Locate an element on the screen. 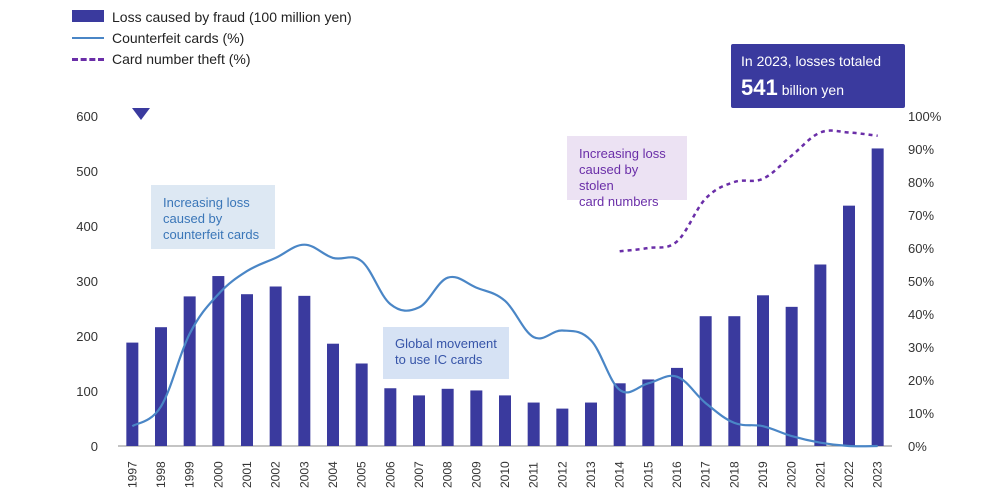  x-tick-label: 1999 is located at coordinates (190, 474).